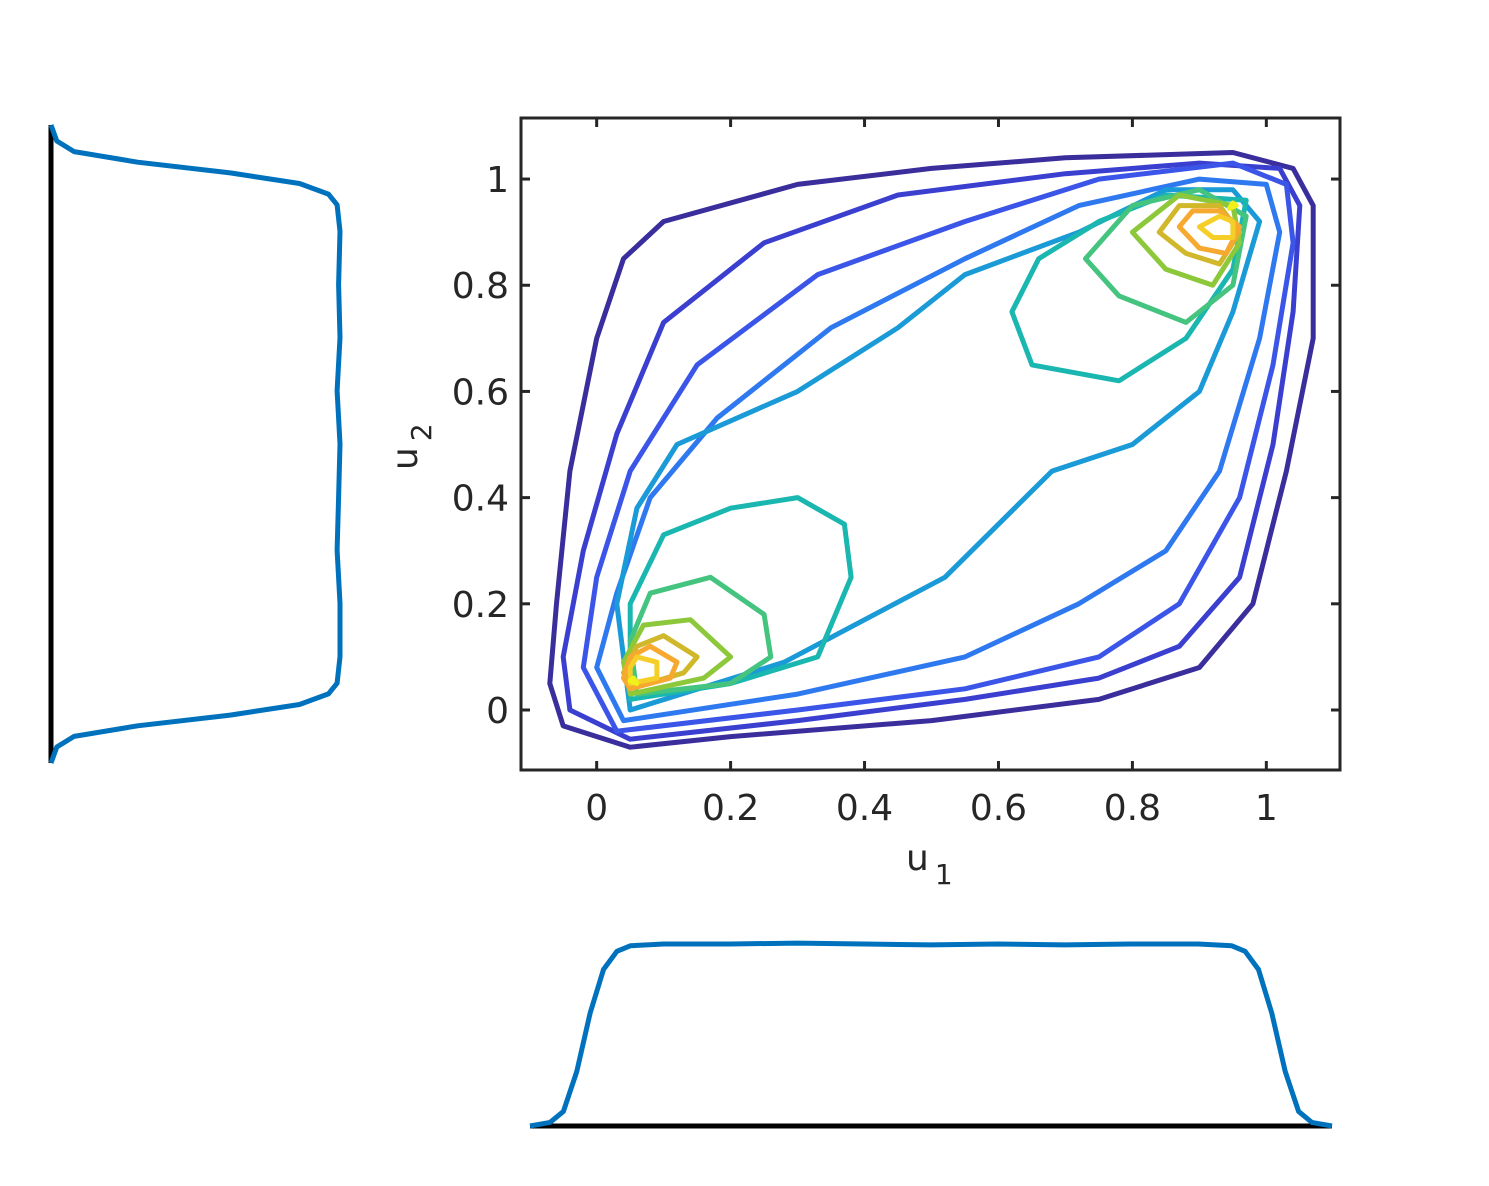 The image size is (1489, 1186). I want to click on x-tick-label: 0.4, so click(864, 808).